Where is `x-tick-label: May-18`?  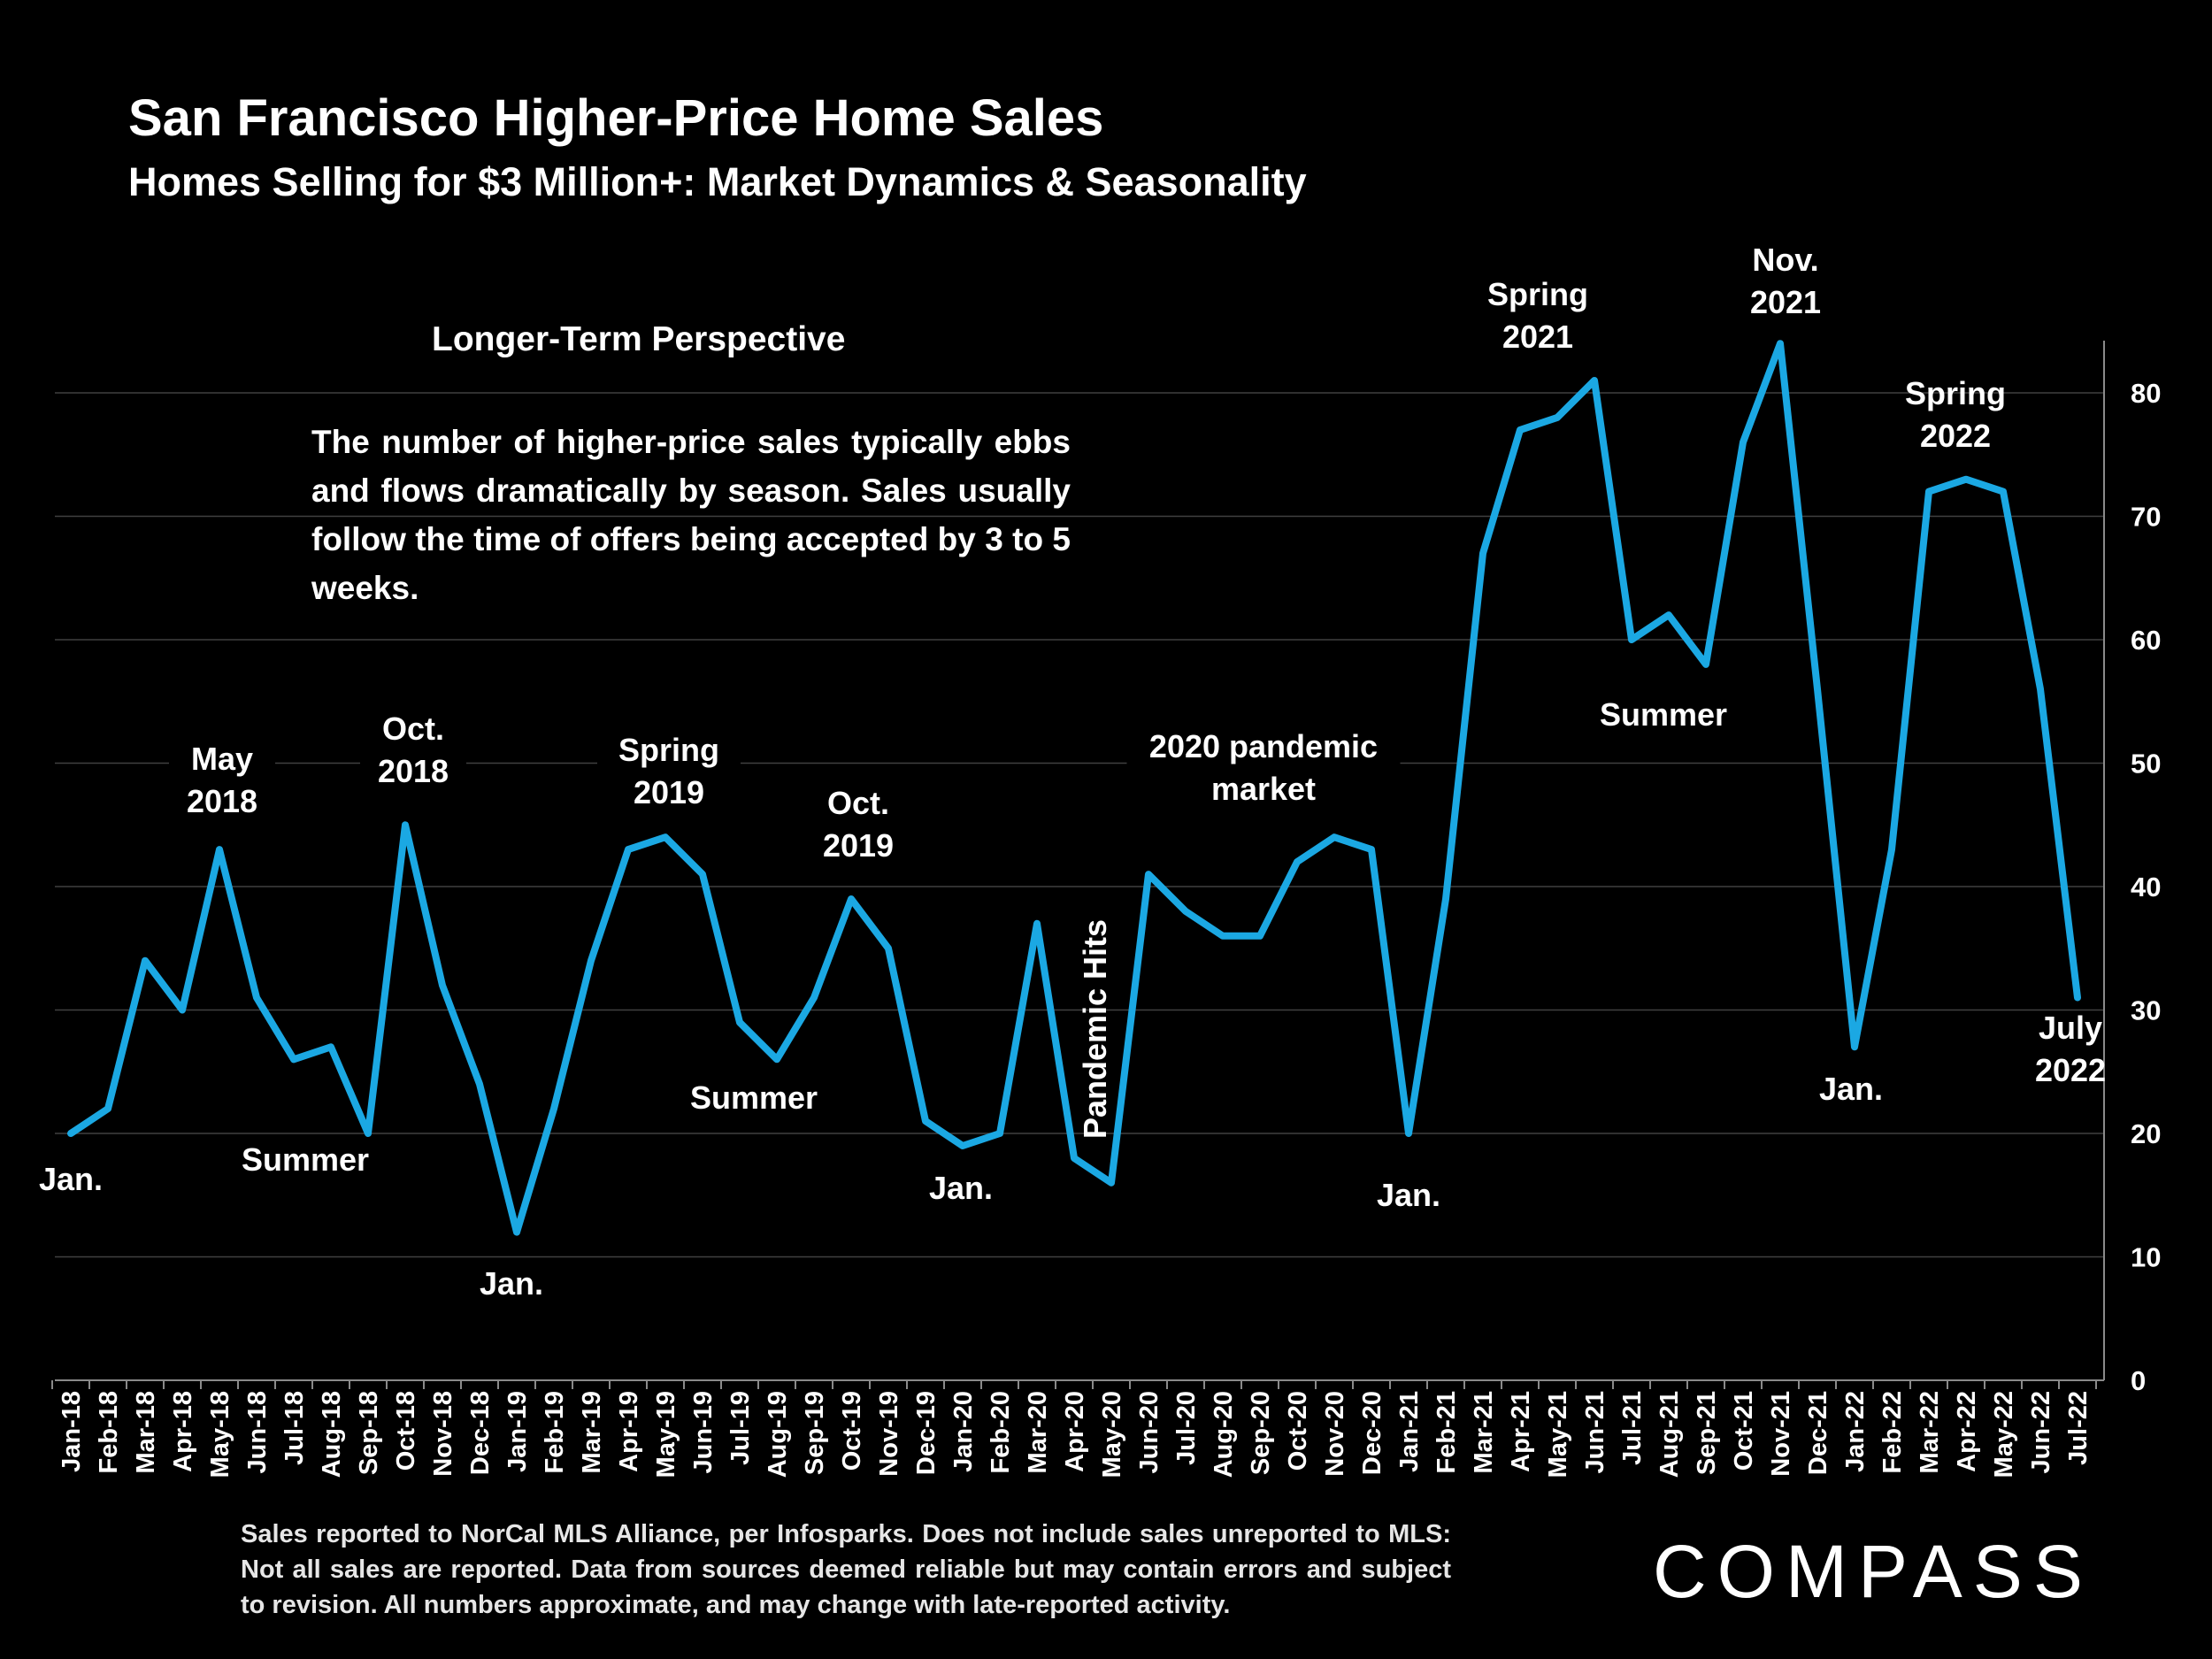 x-tick-label: May-18 is located at coordinates (220, 1435).